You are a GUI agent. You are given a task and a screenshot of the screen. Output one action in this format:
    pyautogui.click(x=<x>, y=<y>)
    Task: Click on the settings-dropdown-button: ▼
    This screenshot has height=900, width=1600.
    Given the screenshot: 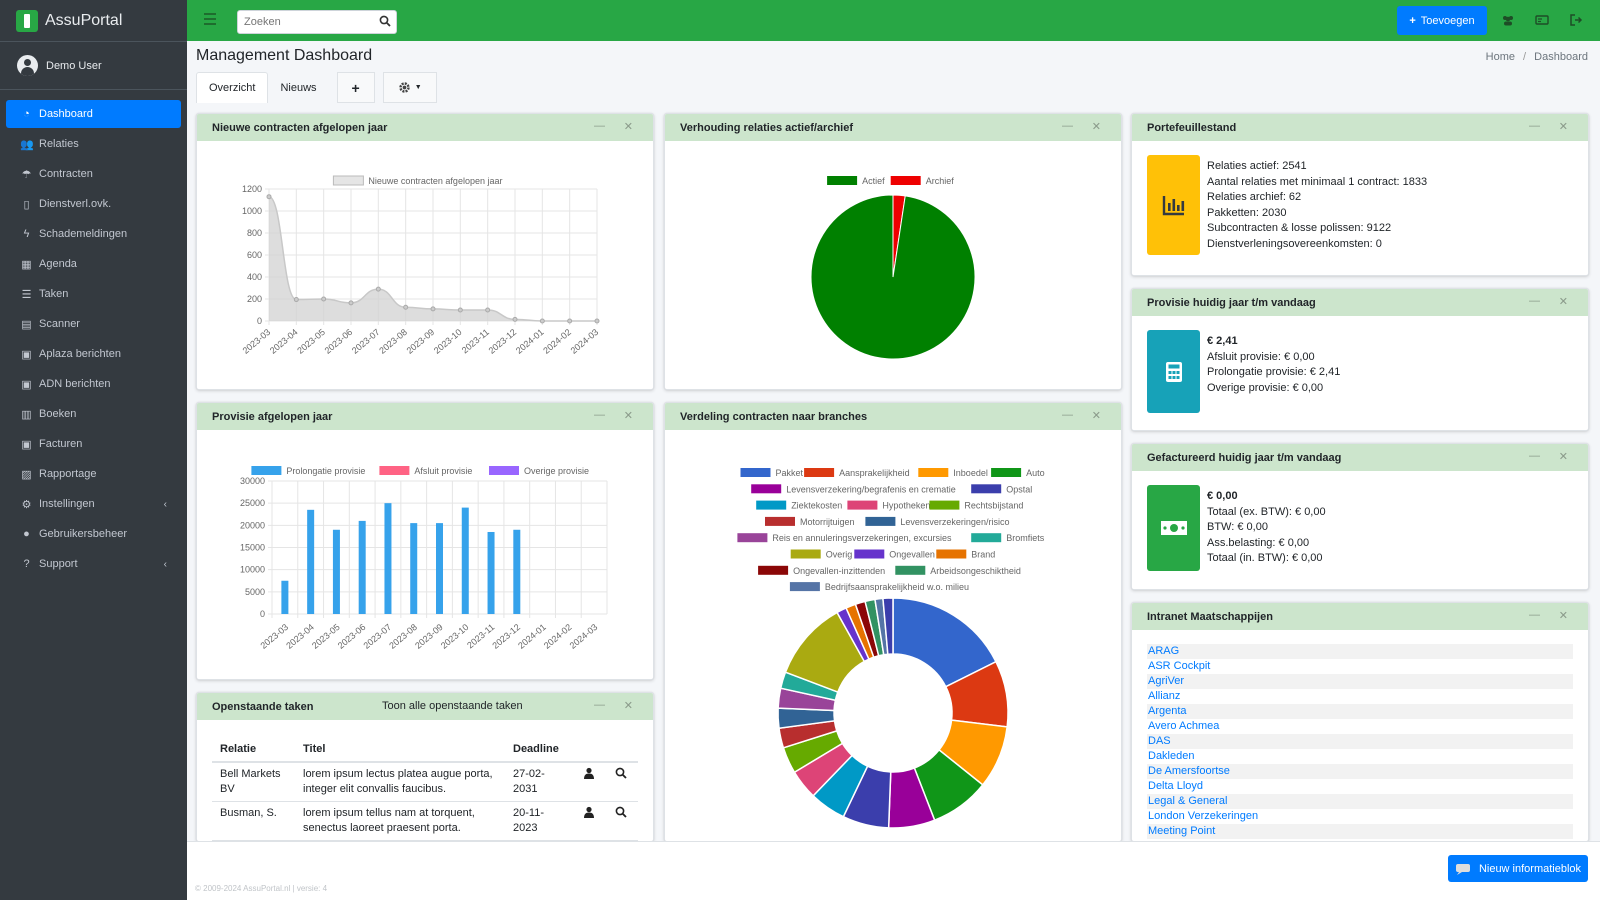 What is the action you would take?
    pyautogui.click(x=409, y=87)
    